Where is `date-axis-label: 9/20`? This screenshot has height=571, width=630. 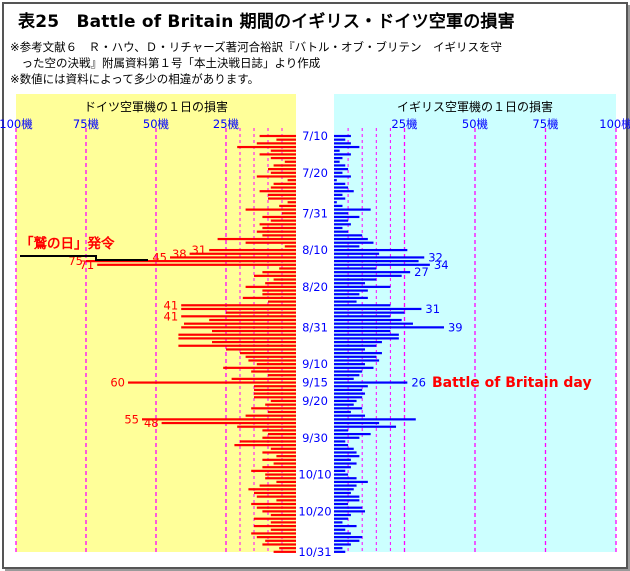 date-axis-label: 9/20 is located at coordinates (315, 401).